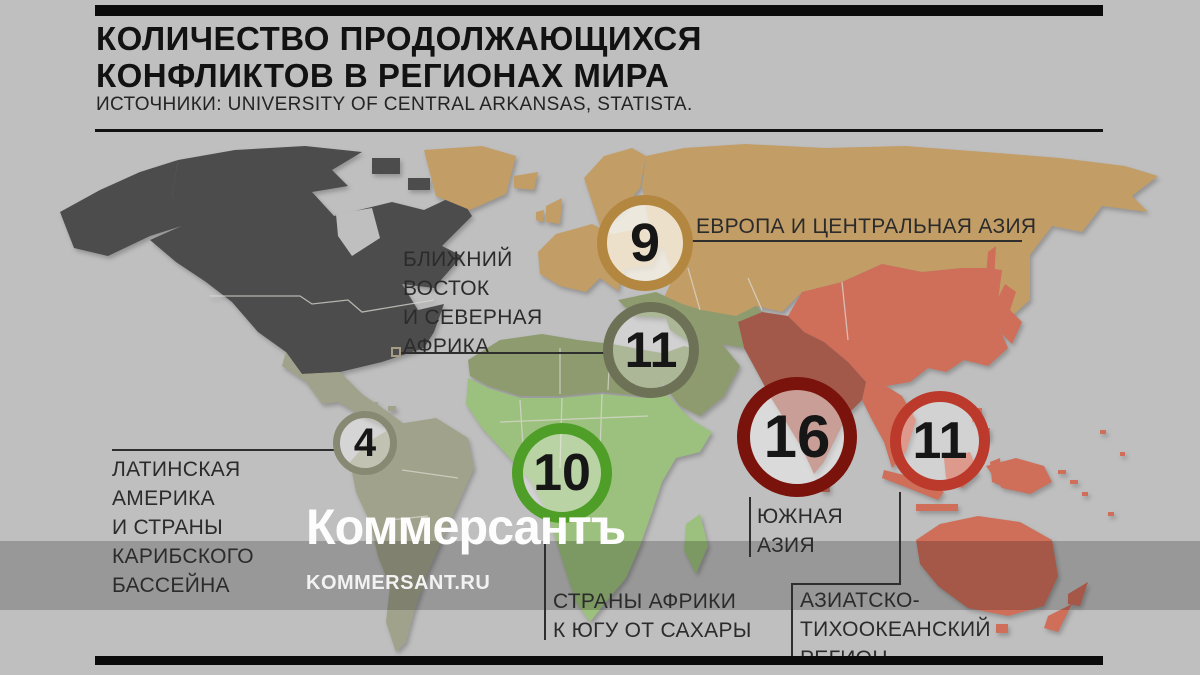 The height and width of the screenshot is (675, 1200). What do you see at coordinates (900, 538) in the screenshot?
I see `leader-line-asia-pacific-v1` at bounding box center [900, 538].